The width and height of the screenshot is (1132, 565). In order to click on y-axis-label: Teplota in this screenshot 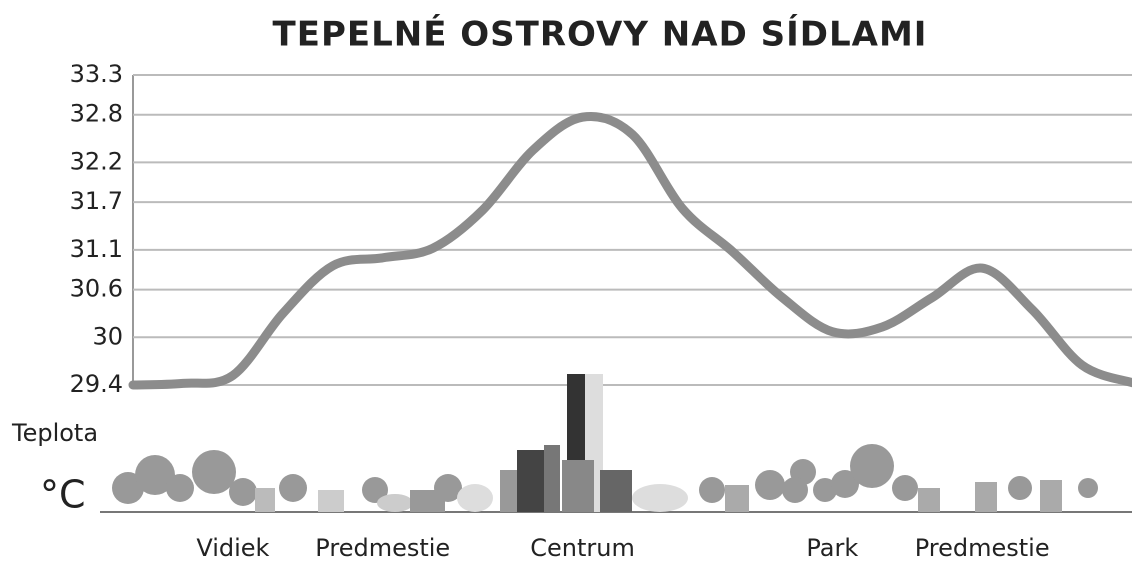, I will do `click(54, 433)`.